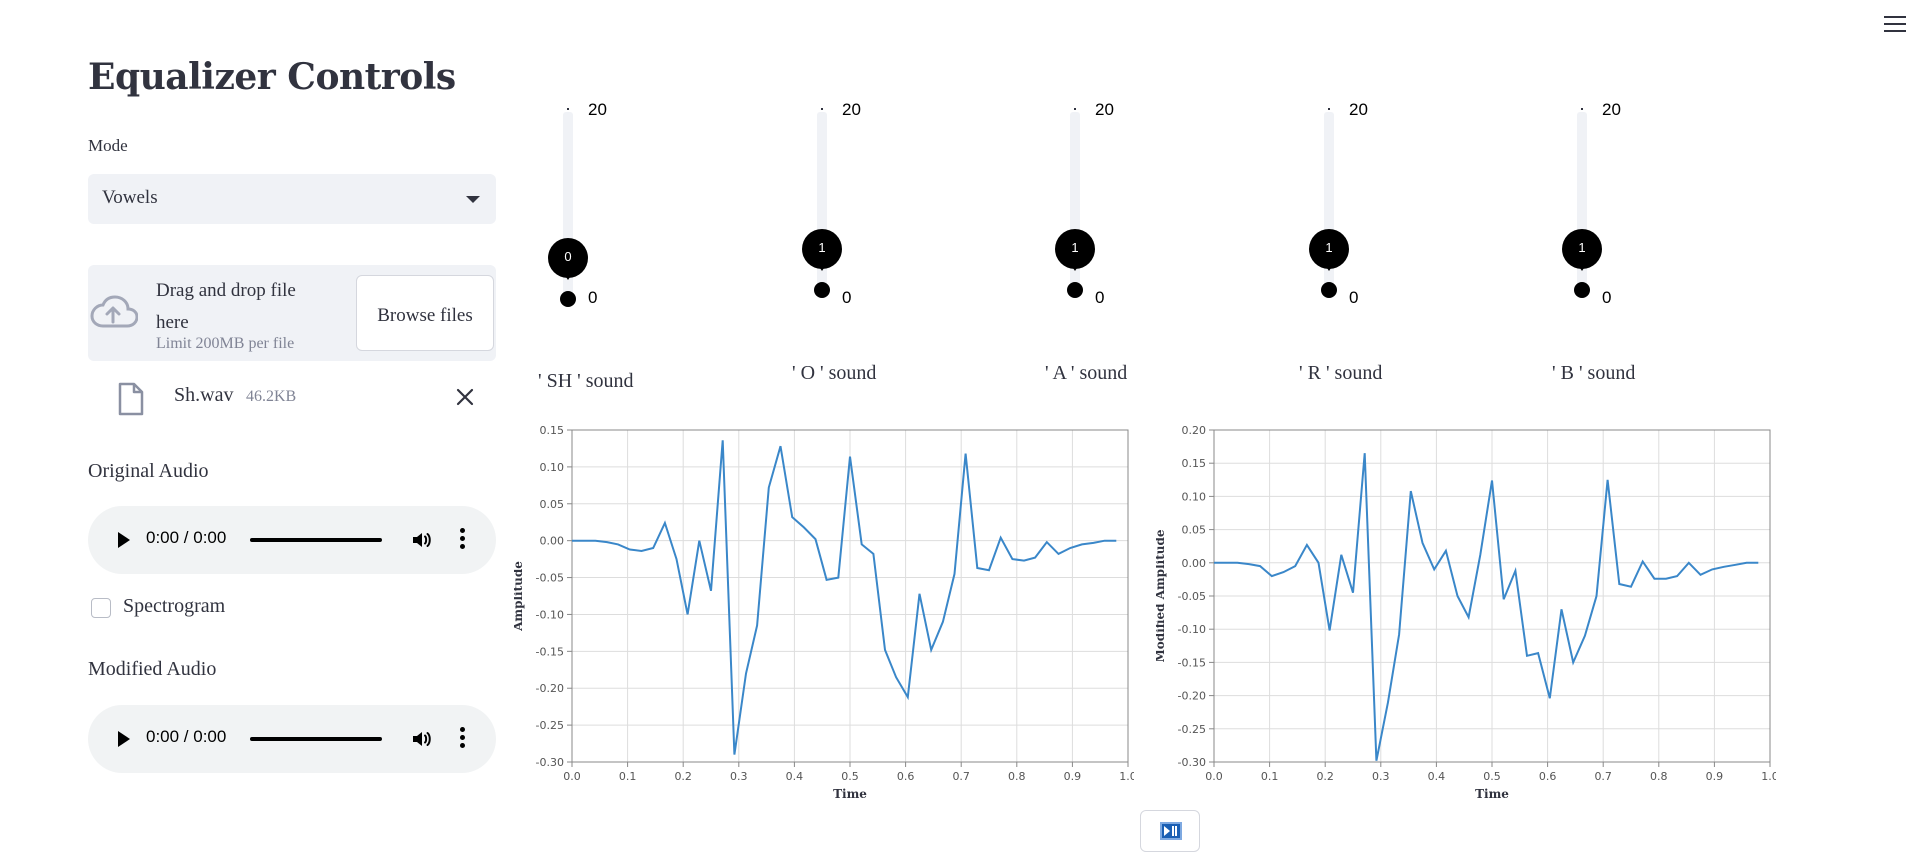  What do you see at coordinates (204, 395) in the screenshot?
I see `file-name: Sh.wav` at bounding box center [204, 395].